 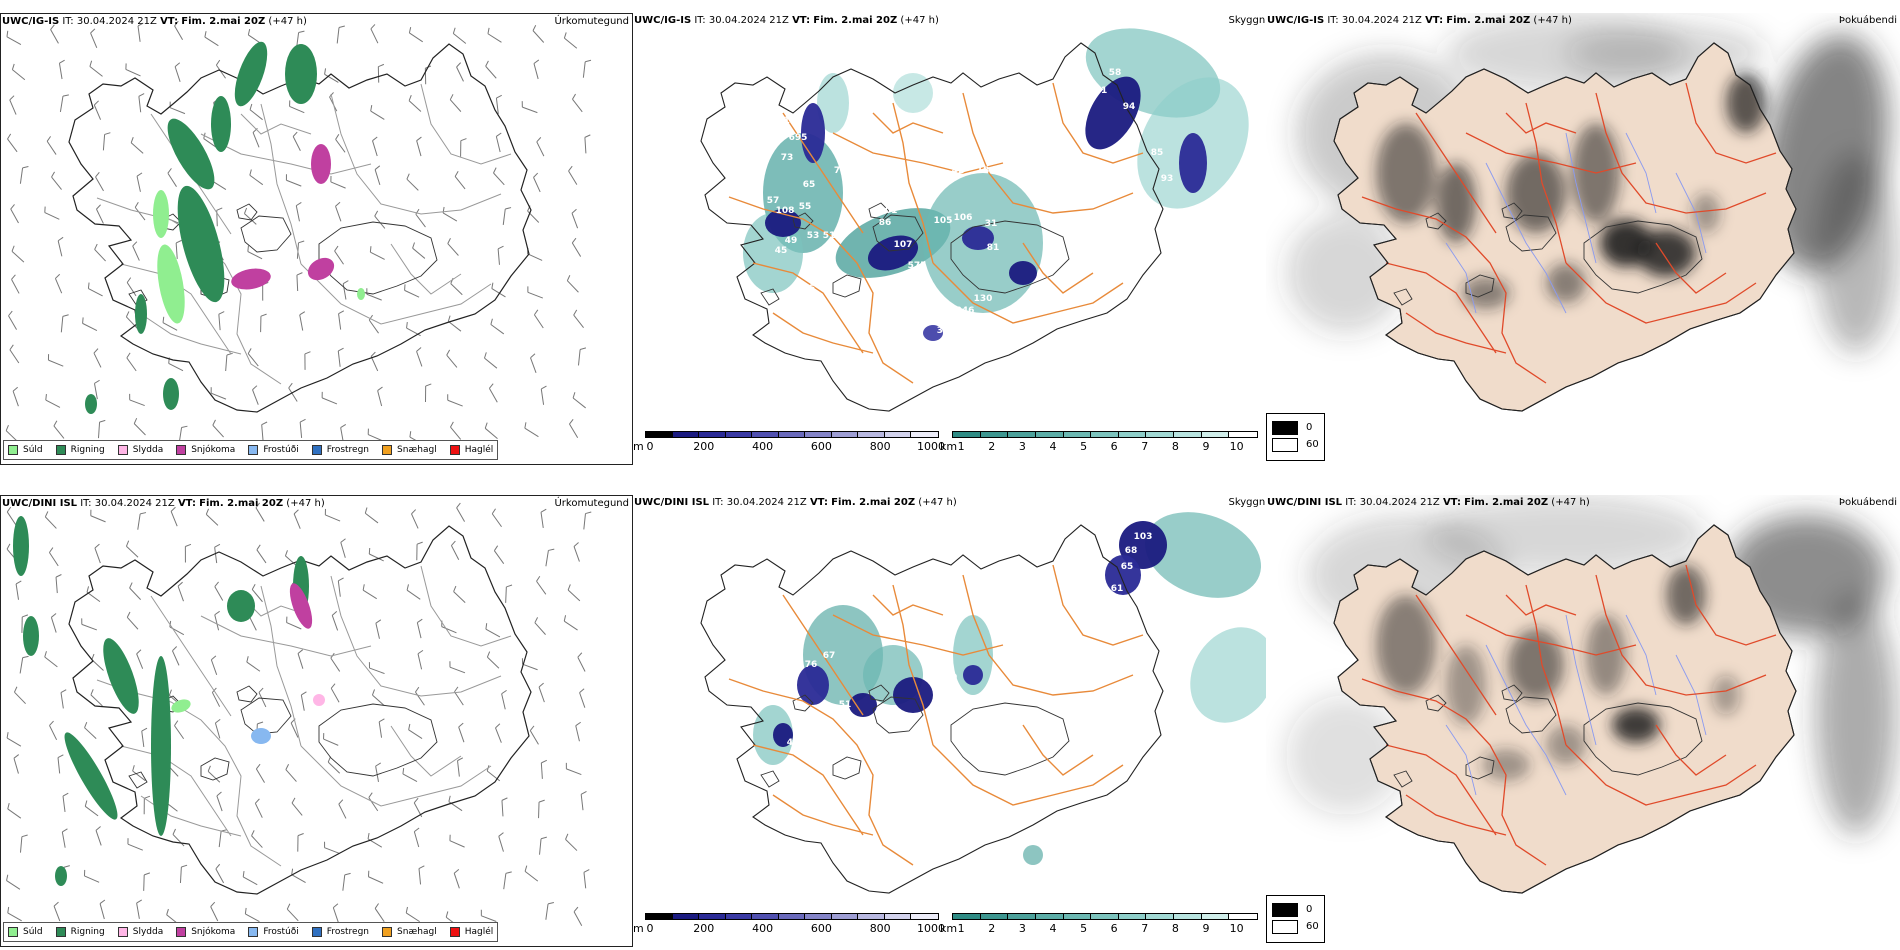 I want to click on panel-type: Skyggni, so click(x=1247, y=20).